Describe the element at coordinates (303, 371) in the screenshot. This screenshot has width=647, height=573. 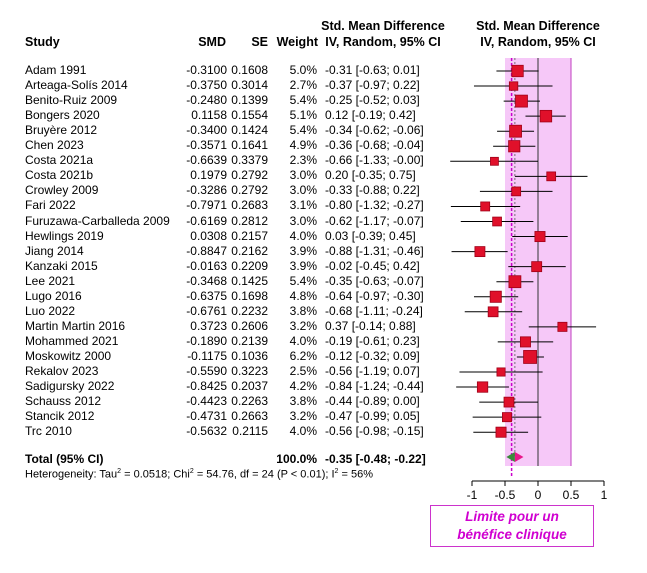
I see `study-weight: 2.5%` at that location.